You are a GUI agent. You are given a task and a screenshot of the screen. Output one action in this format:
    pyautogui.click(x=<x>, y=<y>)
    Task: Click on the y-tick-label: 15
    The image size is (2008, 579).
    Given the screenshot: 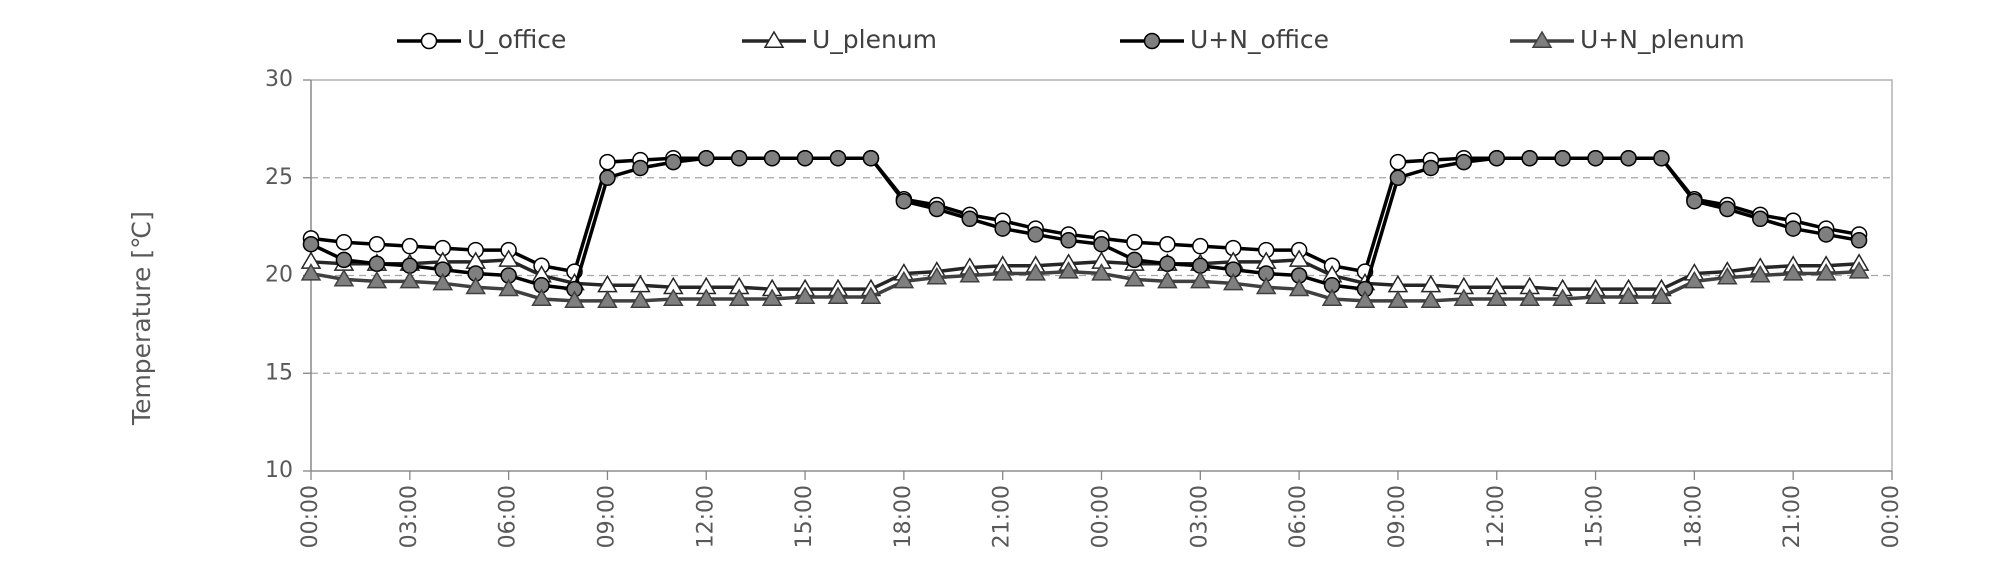 What is the action you would take?
    pyautogui.click(x=279, y=372)
    